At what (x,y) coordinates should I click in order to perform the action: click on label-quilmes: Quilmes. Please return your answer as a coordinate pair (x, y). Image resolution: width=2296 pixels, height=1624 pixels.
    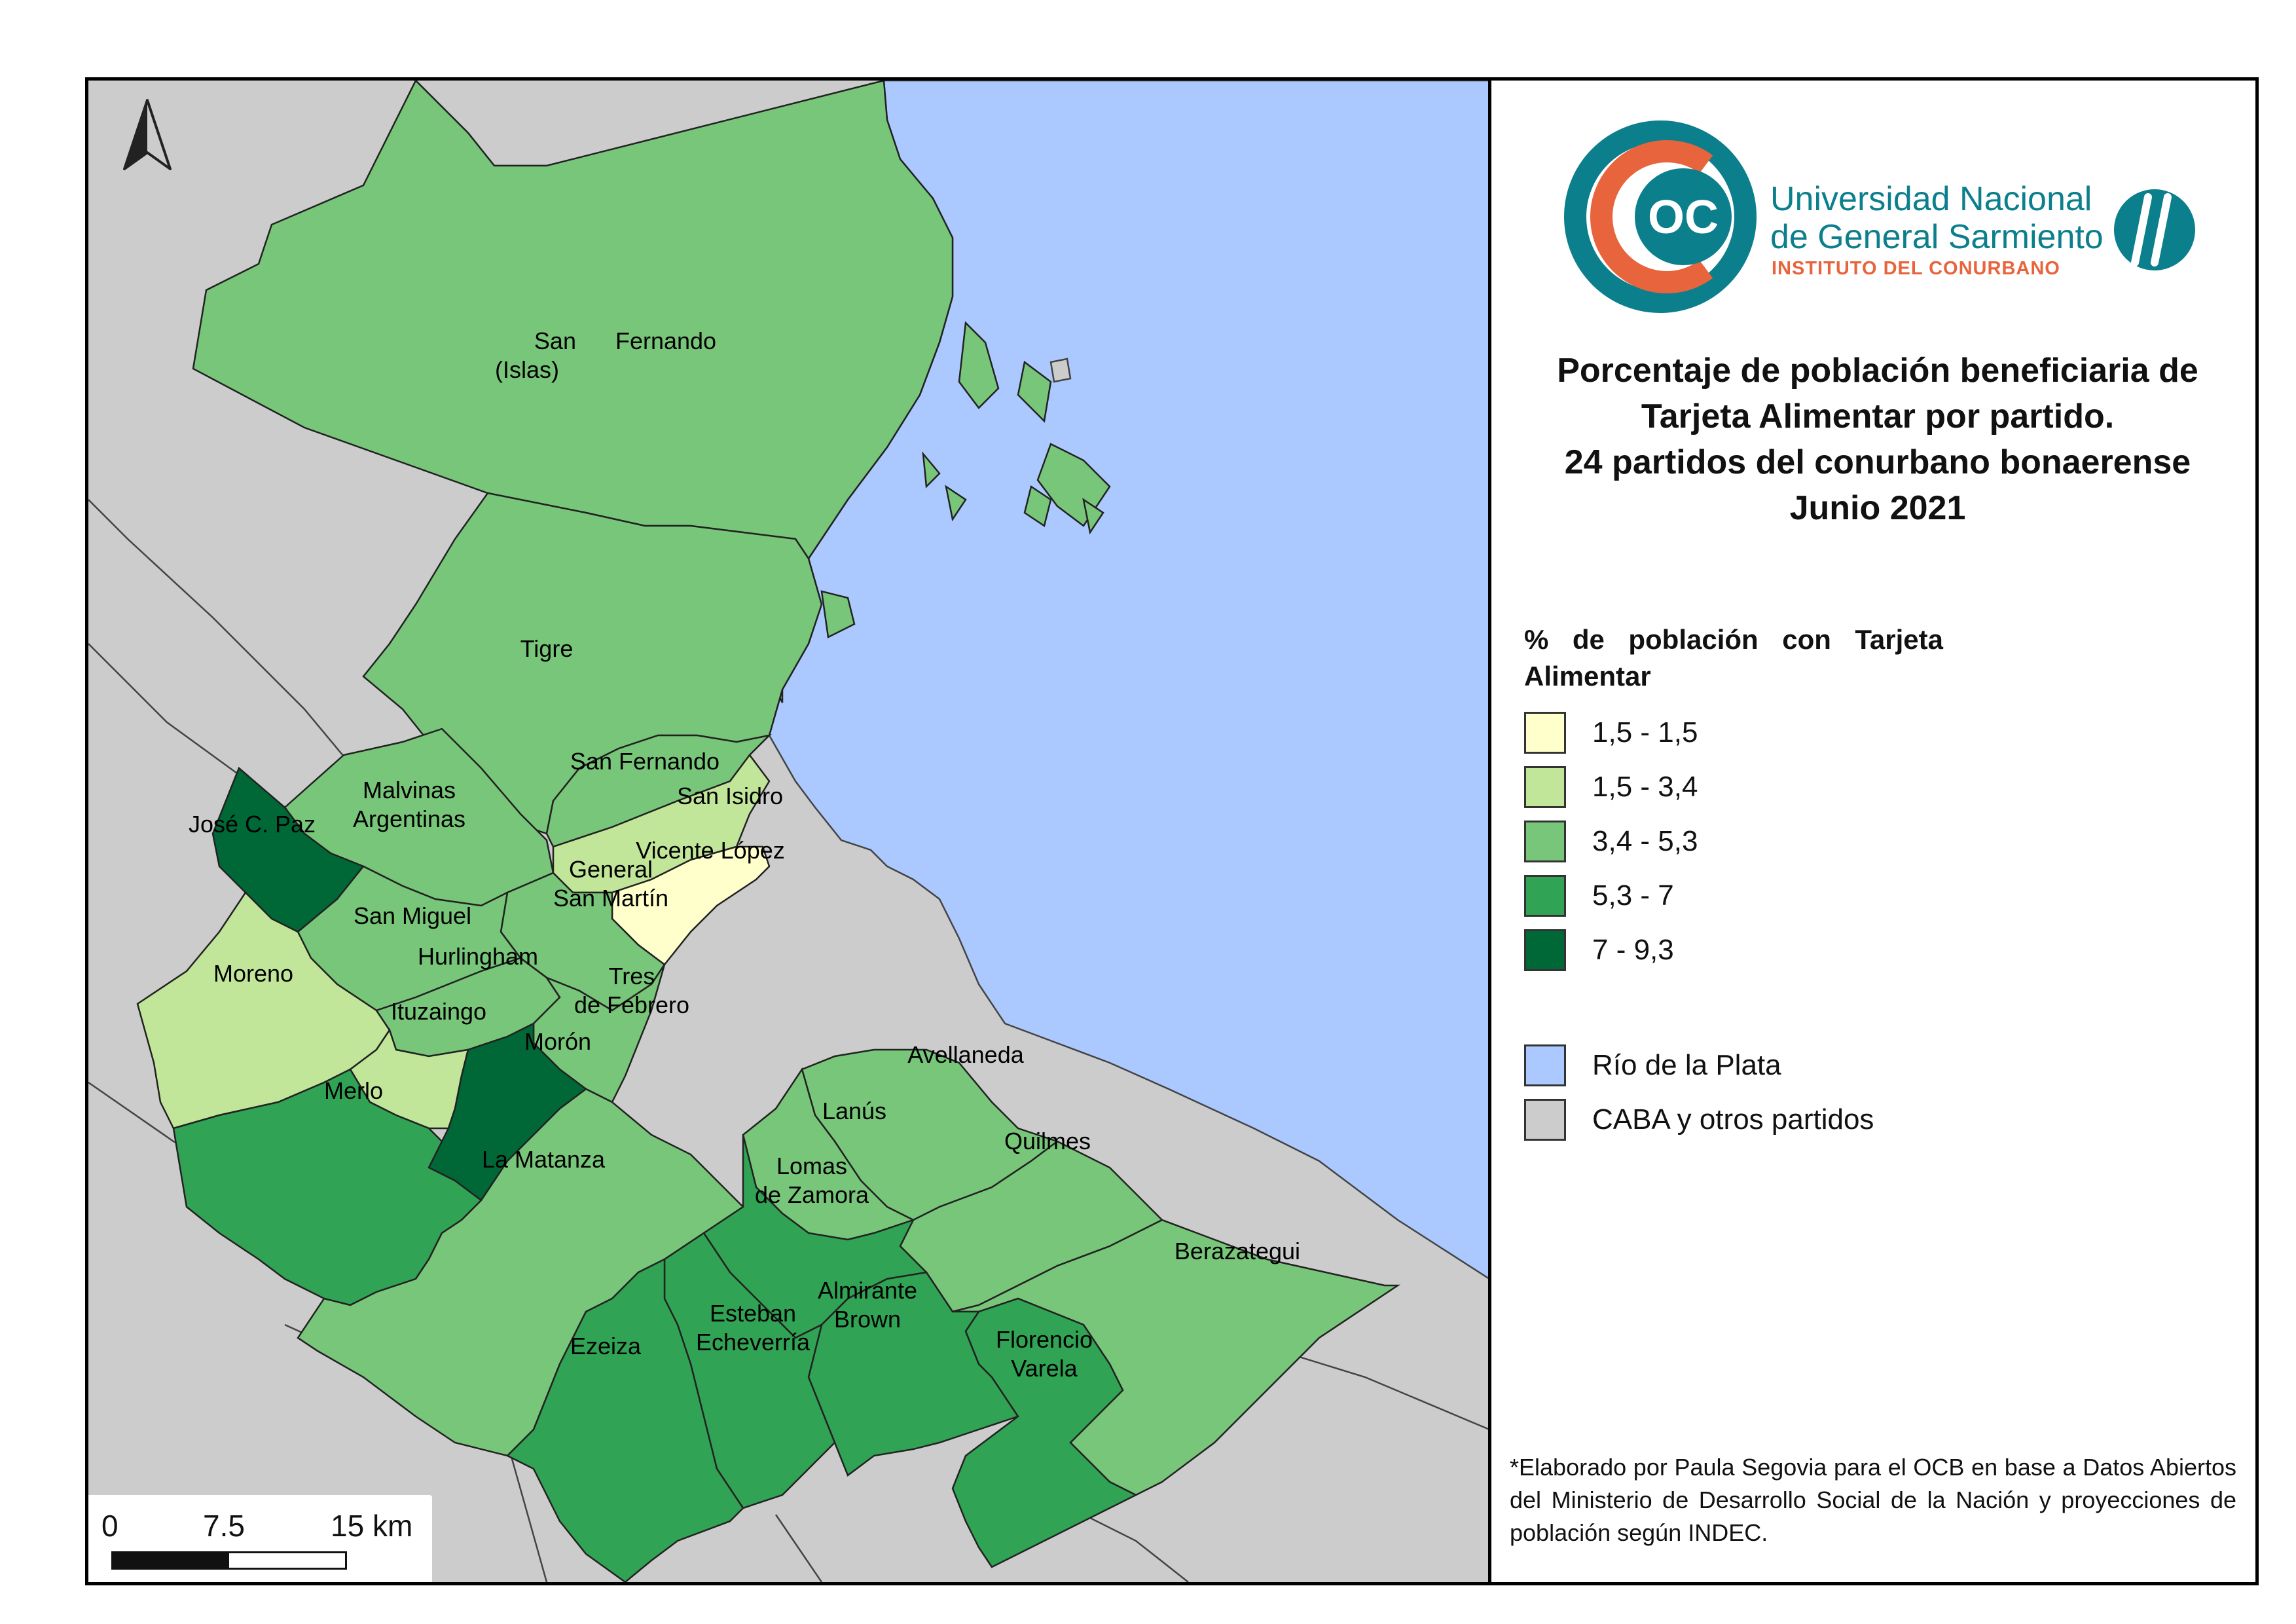
    Looking at the image, I should click on (1047, 1141).